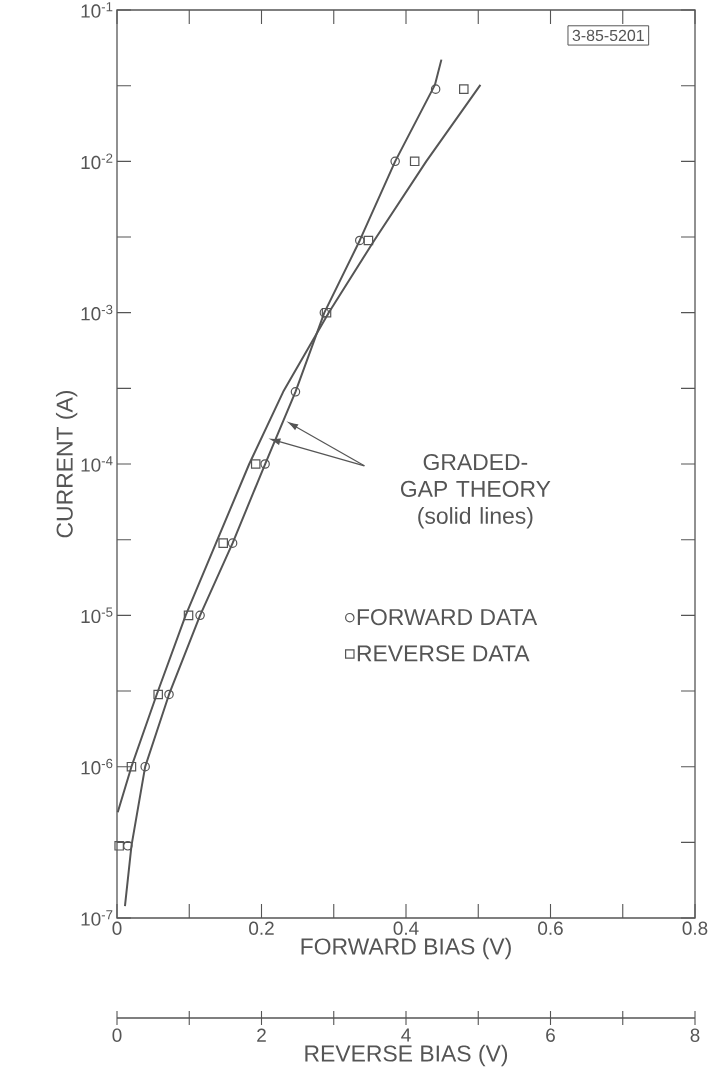 The image size is (720, 1088). What do you see at coordinates (97, 10) in the screenshot?
I see `y-tick-label: 10$^{-1}$` at bounding box center [97, 10].